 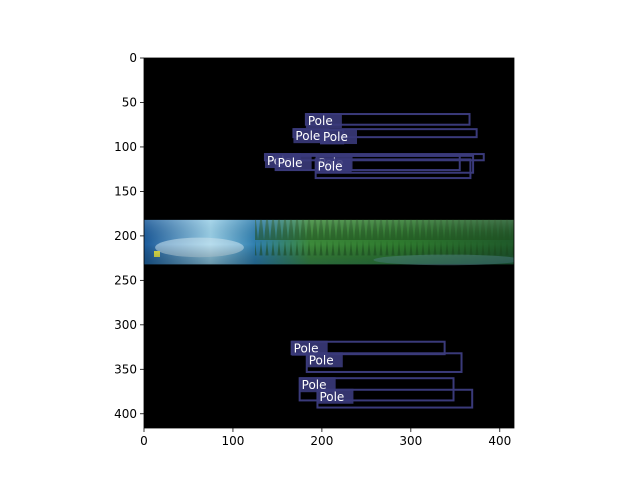 What do you see at coordinates (410, 441) in the screenshot?
I see `x-tick-label: 300` at bounding box center [410, 441].